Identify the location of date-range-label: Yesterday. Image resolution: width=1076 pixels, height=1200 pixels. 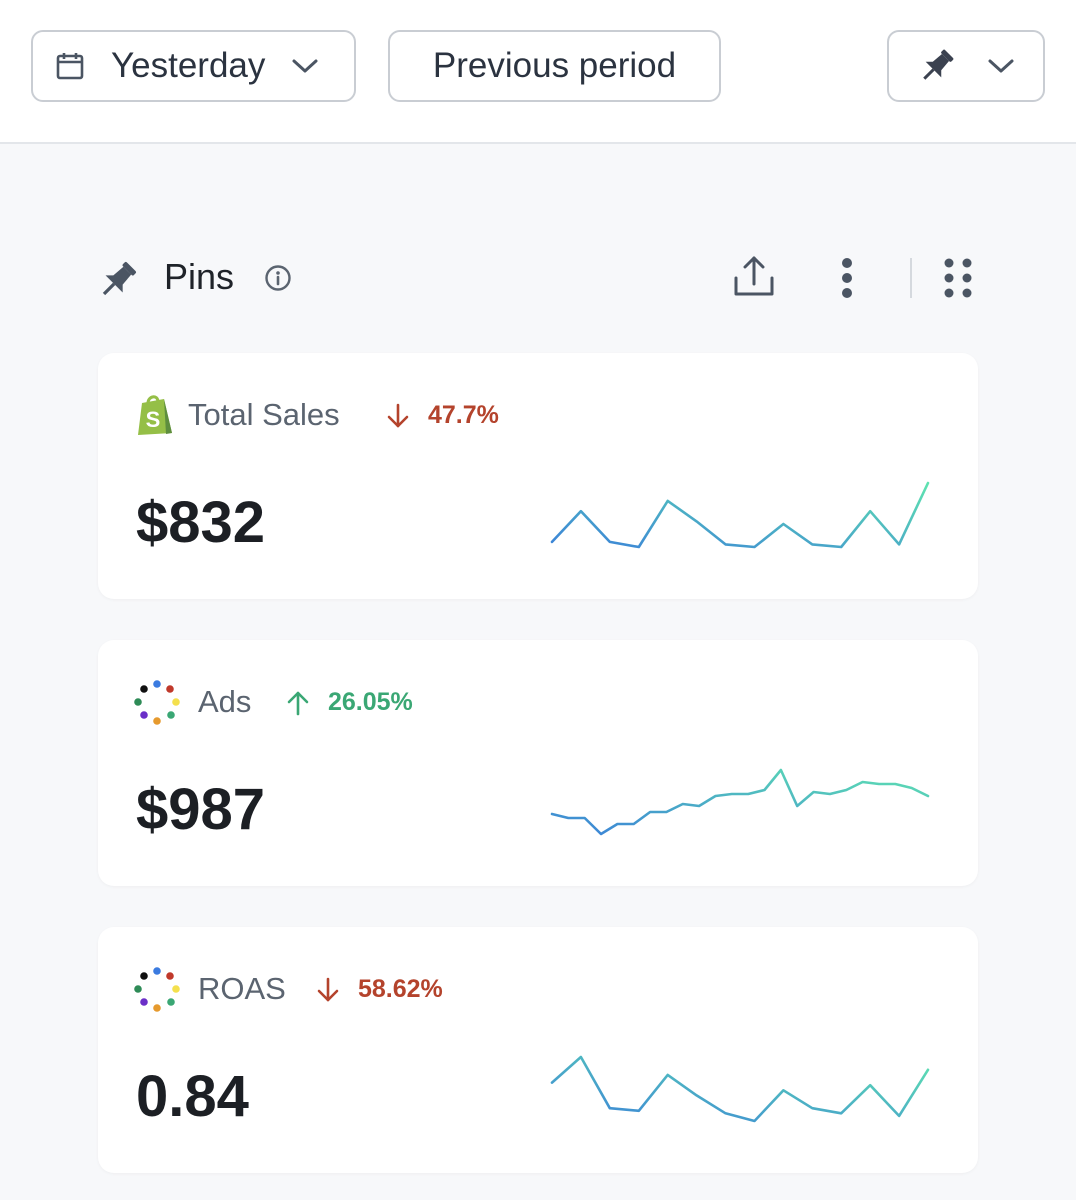
(188, 65).